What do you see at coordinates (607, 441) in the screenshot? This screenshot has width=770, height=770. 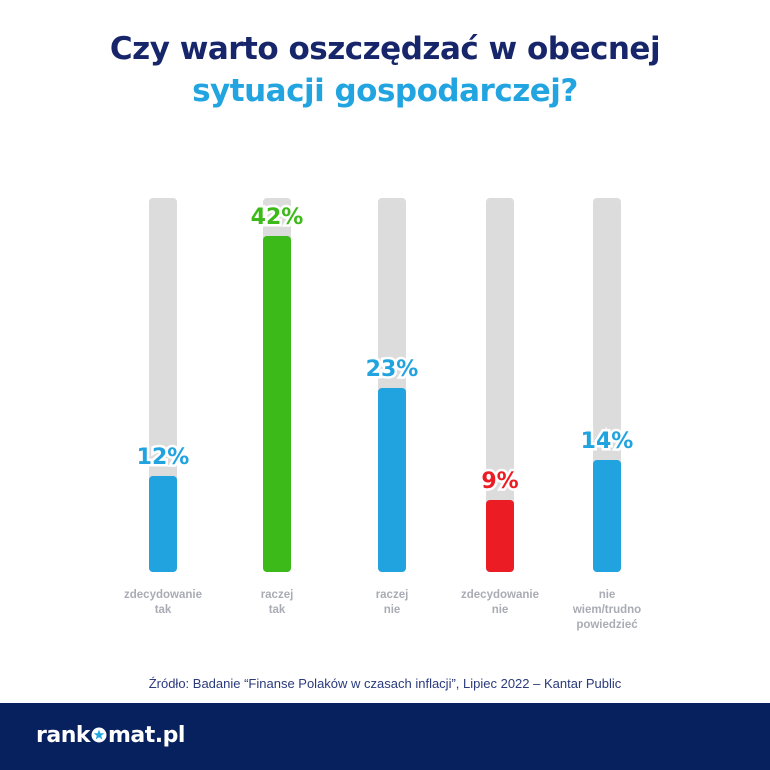 I see `data-label: 14%` at bounding box center [607, 441].